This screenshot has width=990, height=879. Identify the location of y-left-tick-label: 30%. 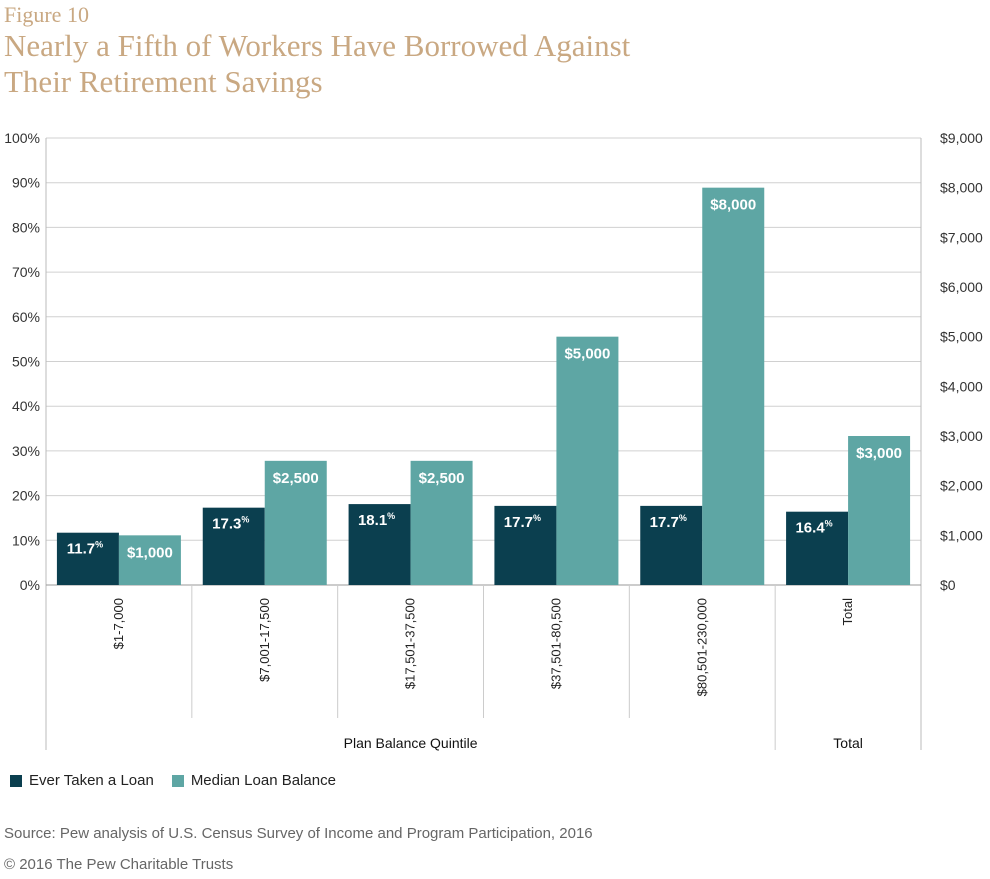
(26, 451).